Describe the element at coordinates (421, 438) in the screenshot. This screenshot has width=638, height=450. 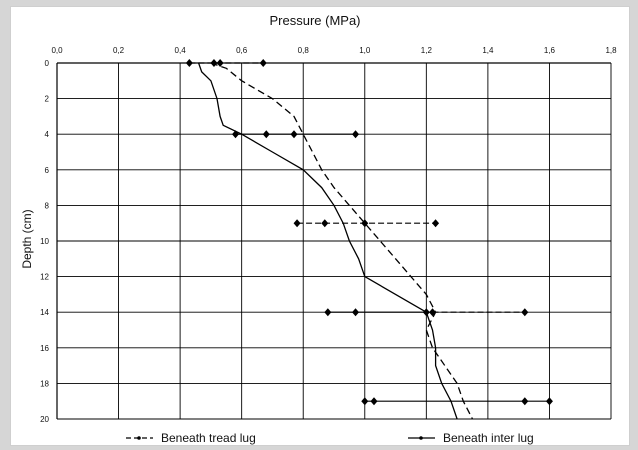
I see `legend-marker-inter` at that location.